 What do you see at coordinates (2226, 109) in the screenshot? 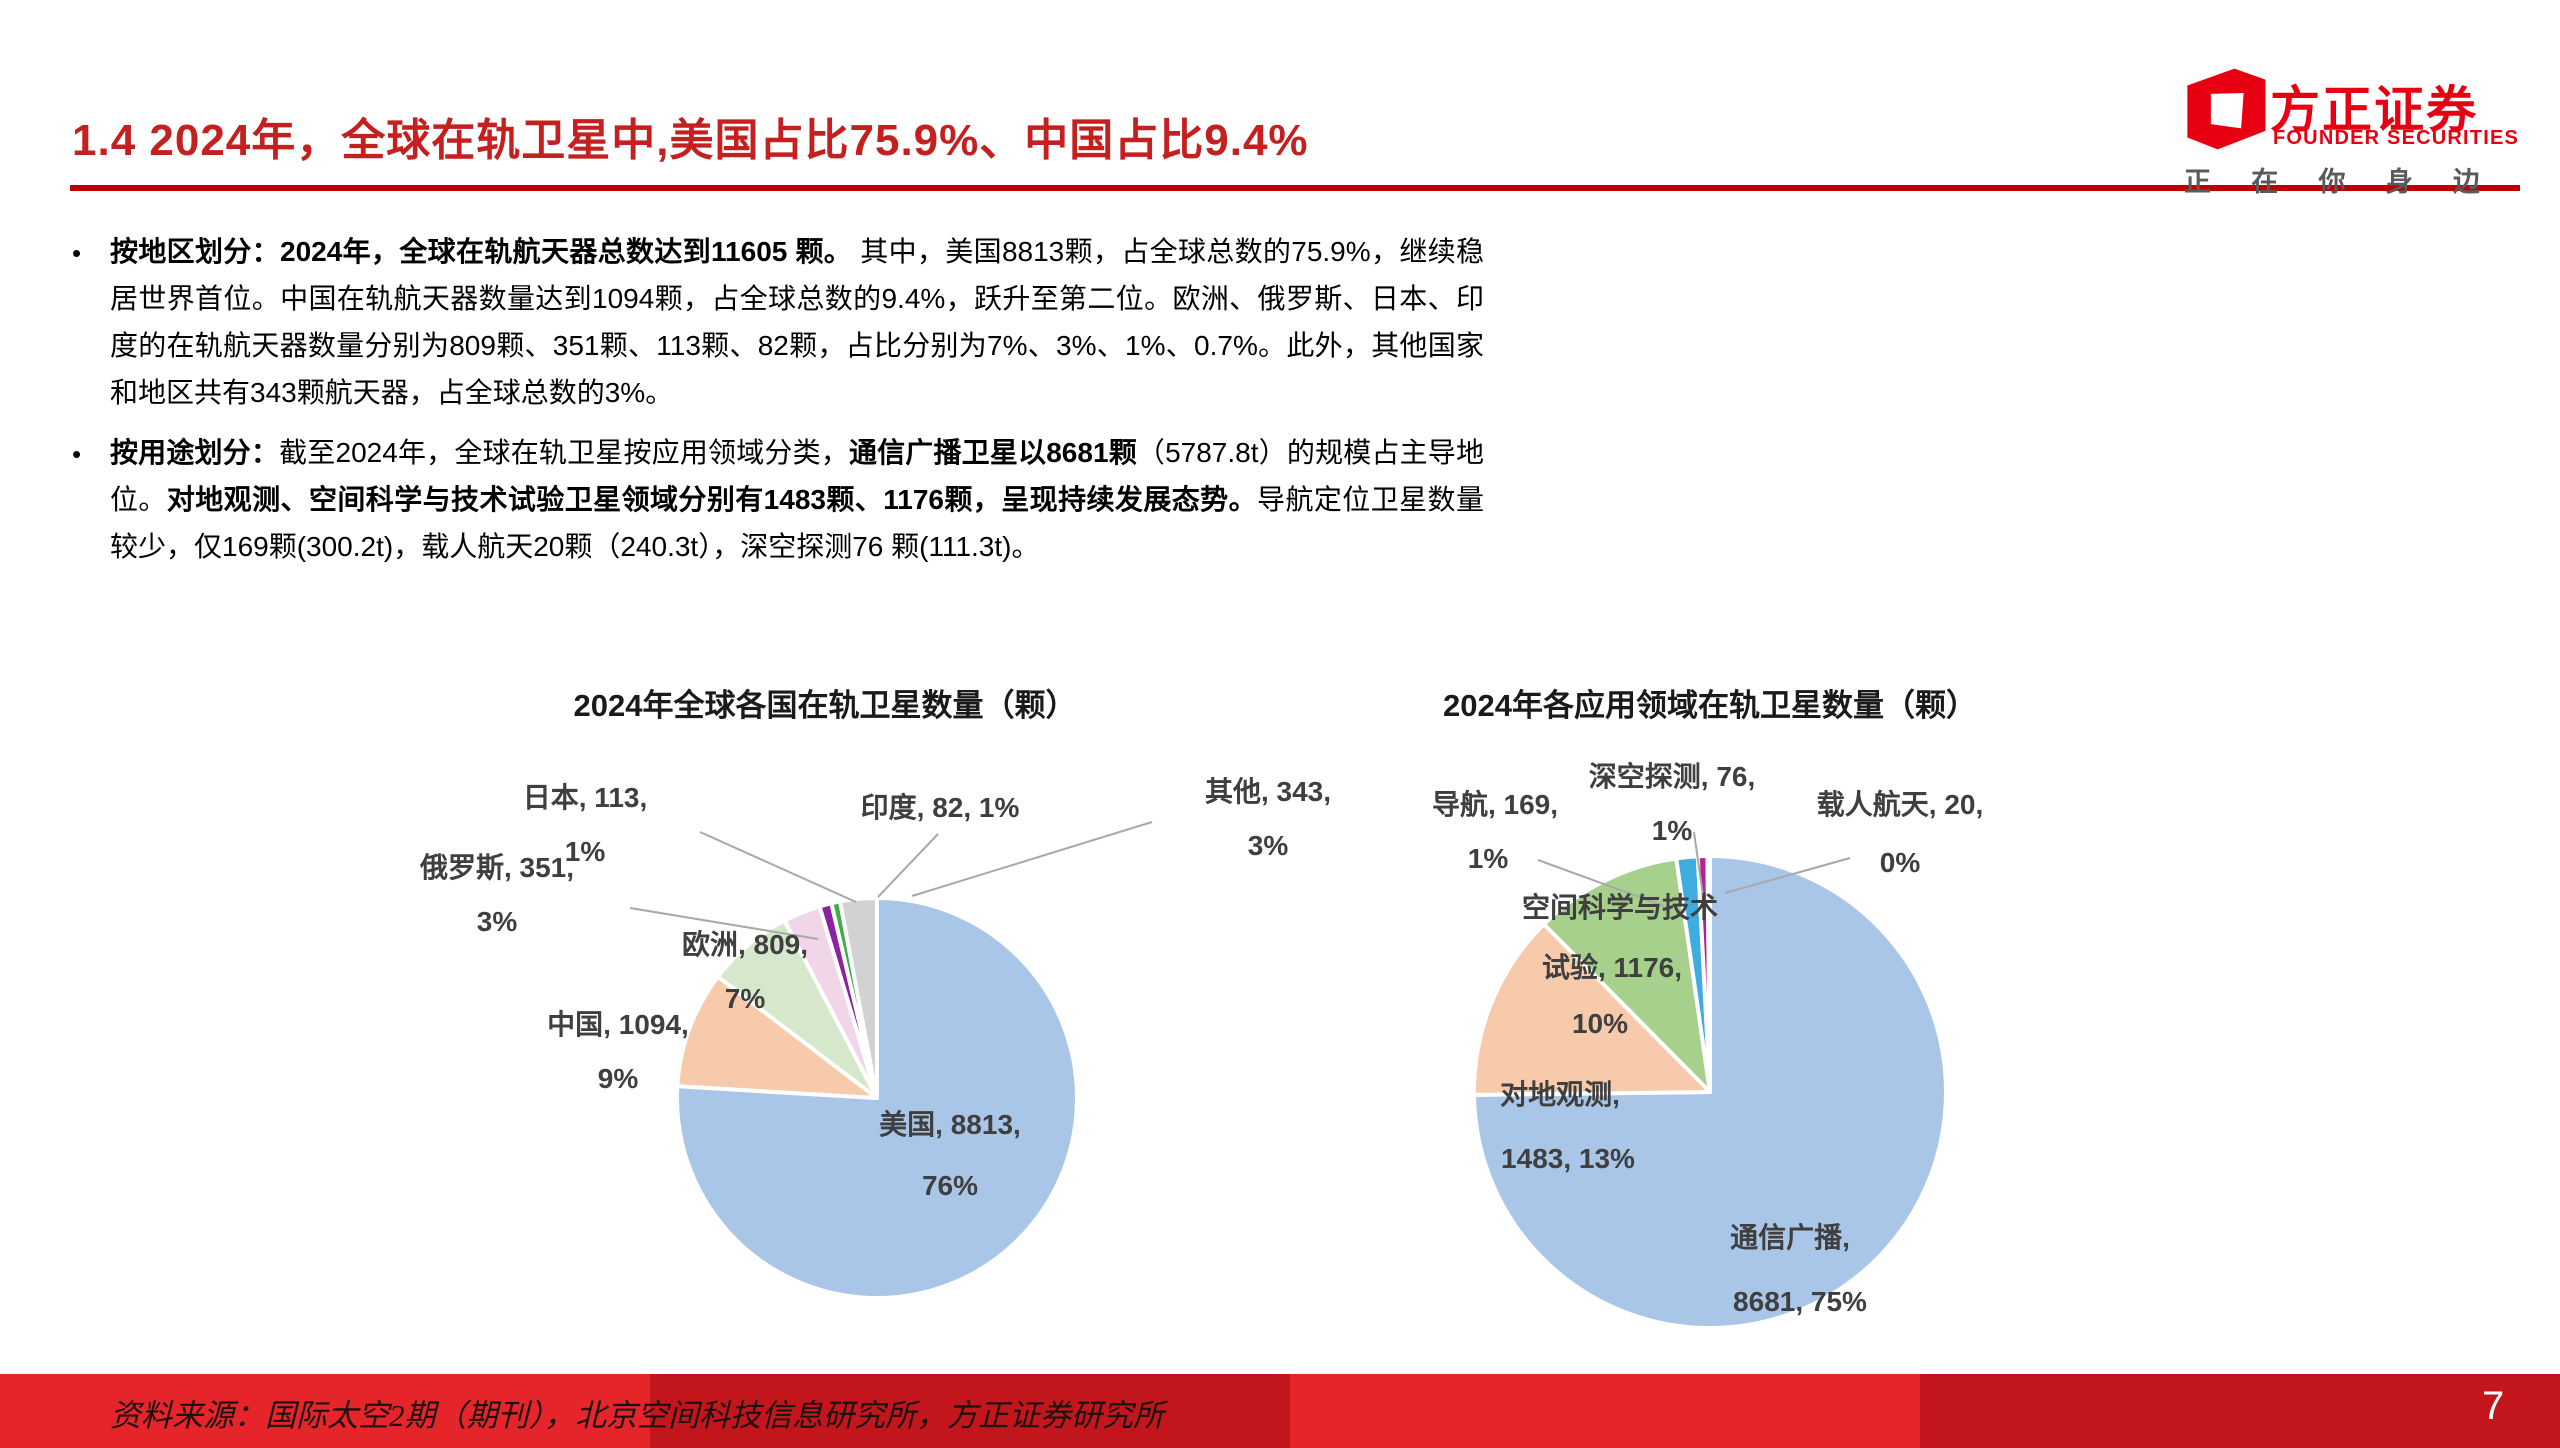
I see `founder-logo-icon` at bounding box center [2226, 109].